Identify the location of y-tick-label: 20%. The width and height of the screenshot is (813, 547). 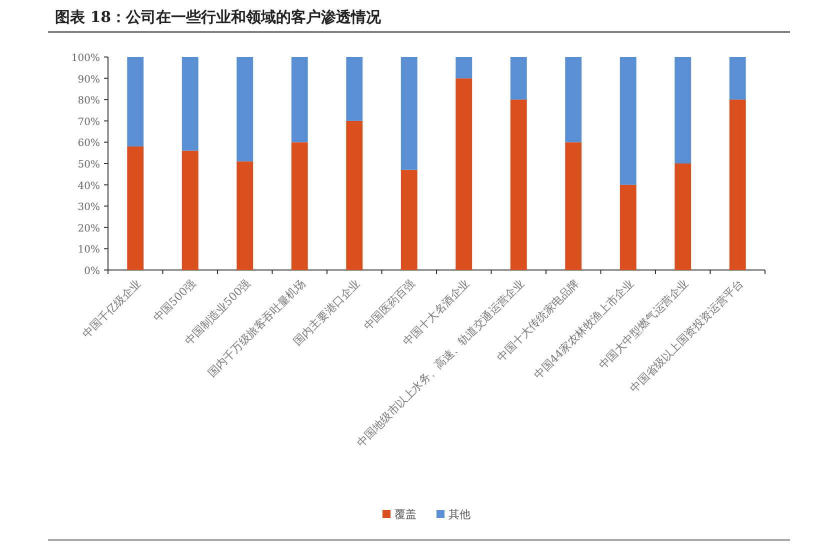
(89, 228).